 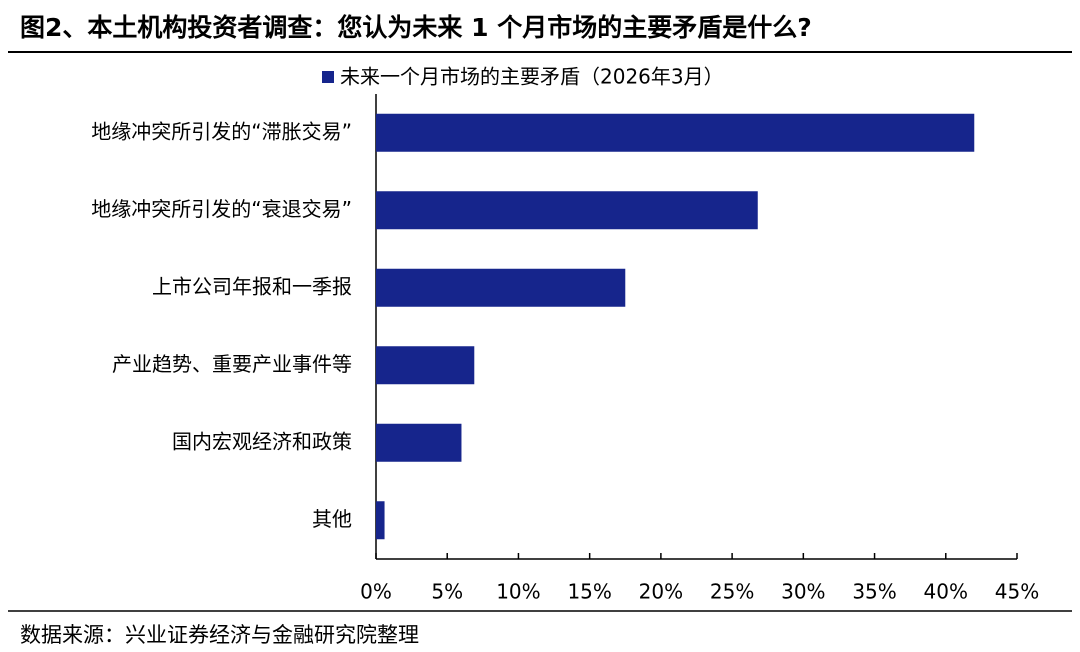 I want to click on legend-label: 未来一个月市场的主要矛盾（2026年3月）, so click(x=532, y=77).